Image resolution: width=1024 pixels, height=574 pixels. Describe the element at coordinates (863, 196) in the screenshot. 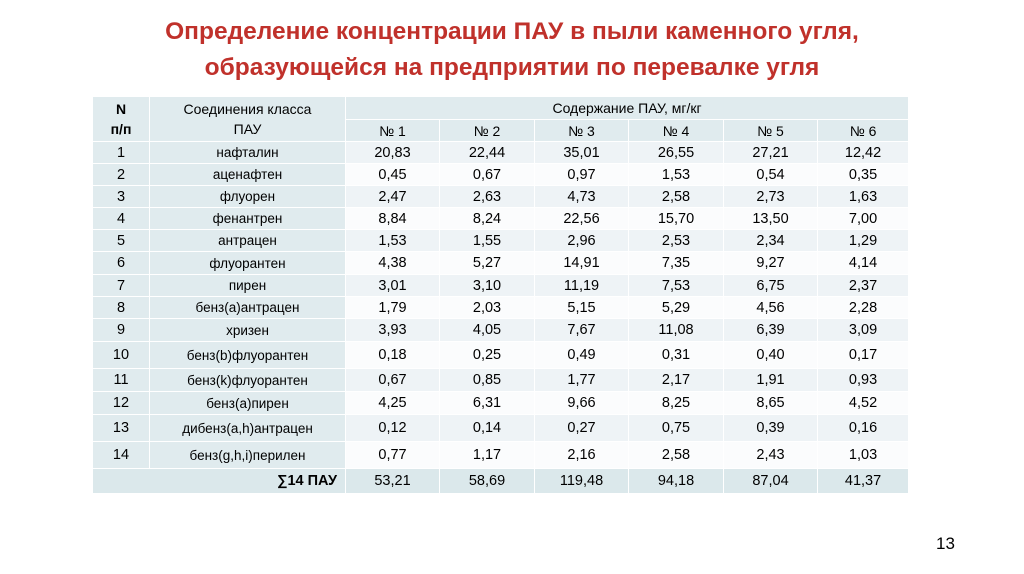

I see `concentration-value: 1,63` at that location.